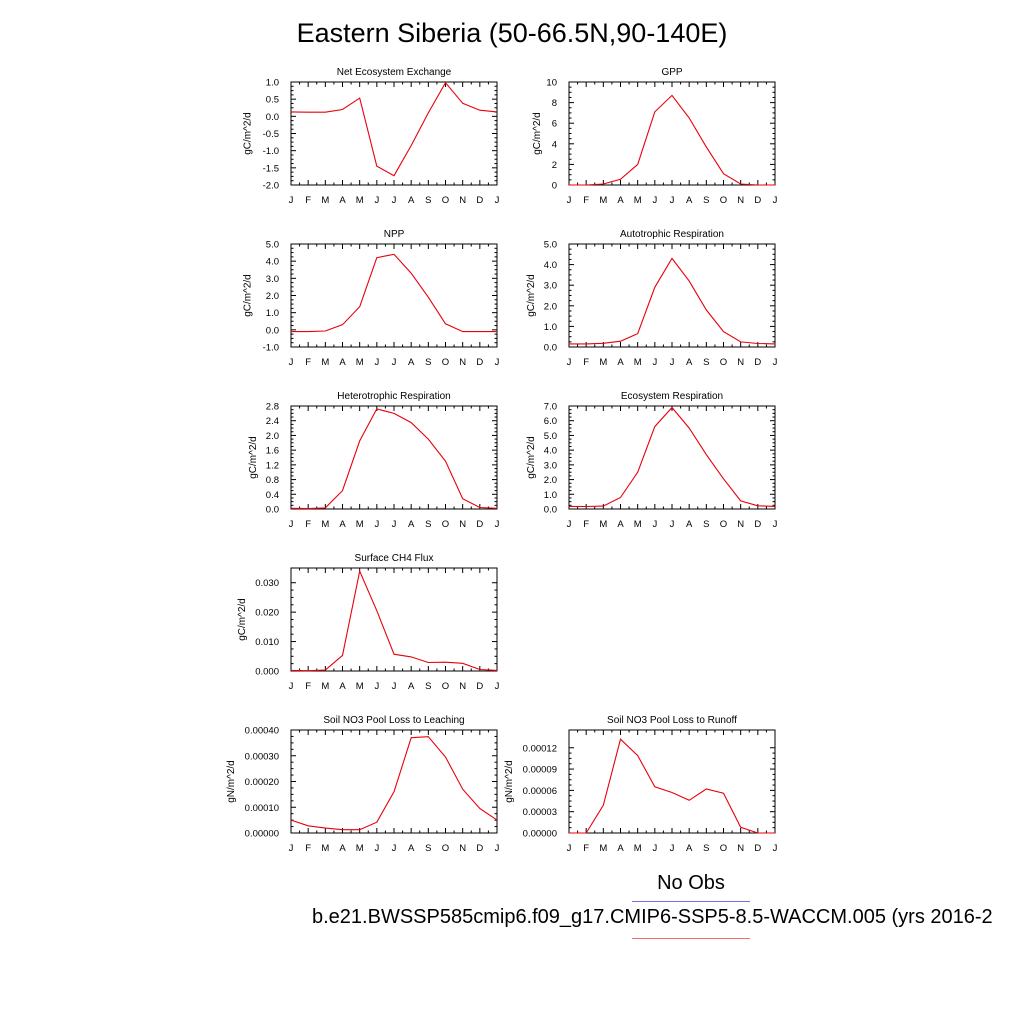 This screenshot has height=1024, width=1024. I want to click on y-tick-label: 0.00012, so click(540, 748).